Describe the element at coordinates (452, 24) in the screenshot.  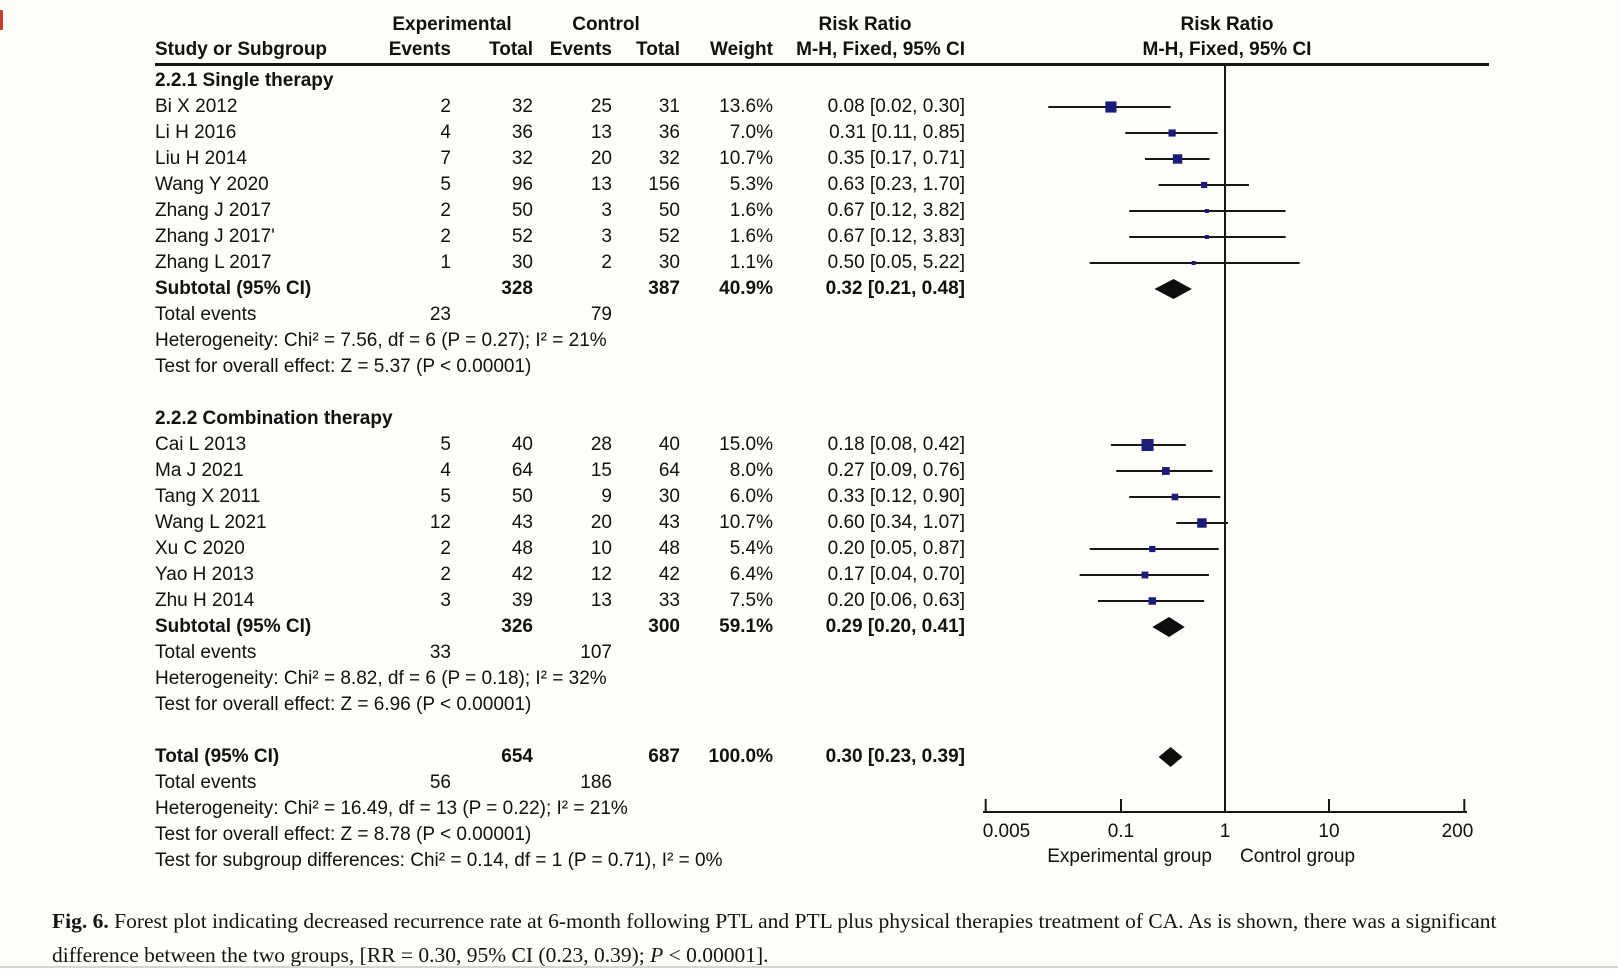
I see `col-group-experimental: Experimental` at that location.